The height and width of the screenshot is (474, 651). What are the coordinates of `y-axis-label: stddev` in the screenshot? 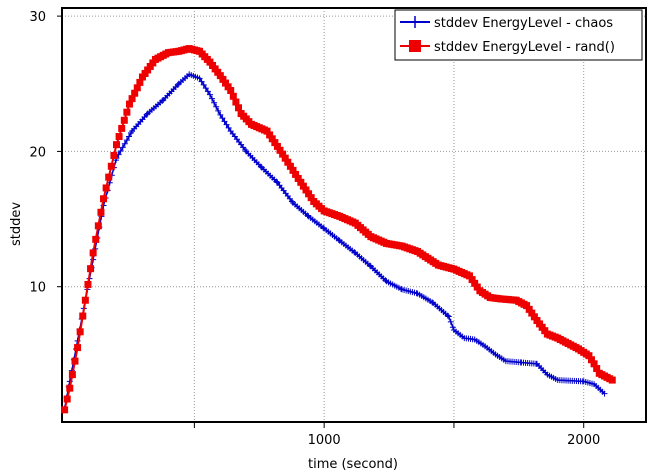 It's located at (16, 224).